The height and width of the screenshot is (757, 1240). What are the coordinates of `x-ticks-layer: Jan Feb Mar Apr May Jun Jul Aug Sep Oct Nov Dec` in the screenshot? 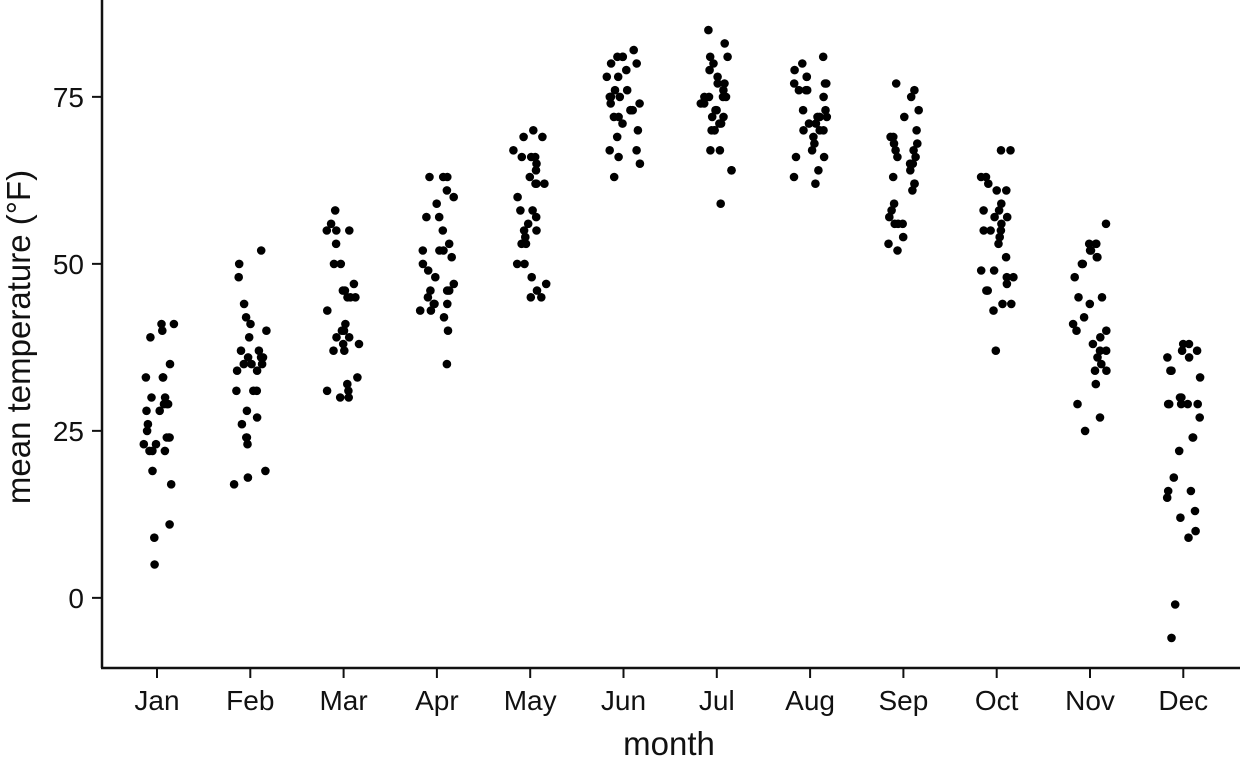 It's located at (671, 692).